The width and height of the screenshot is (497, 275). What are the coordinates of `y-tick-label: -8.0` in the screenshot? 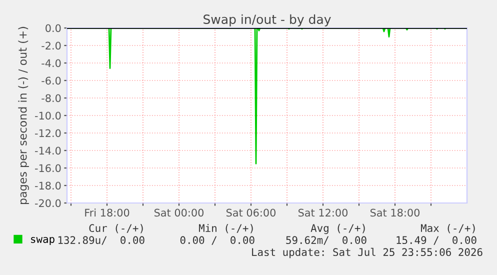 It's located at (51, 98).